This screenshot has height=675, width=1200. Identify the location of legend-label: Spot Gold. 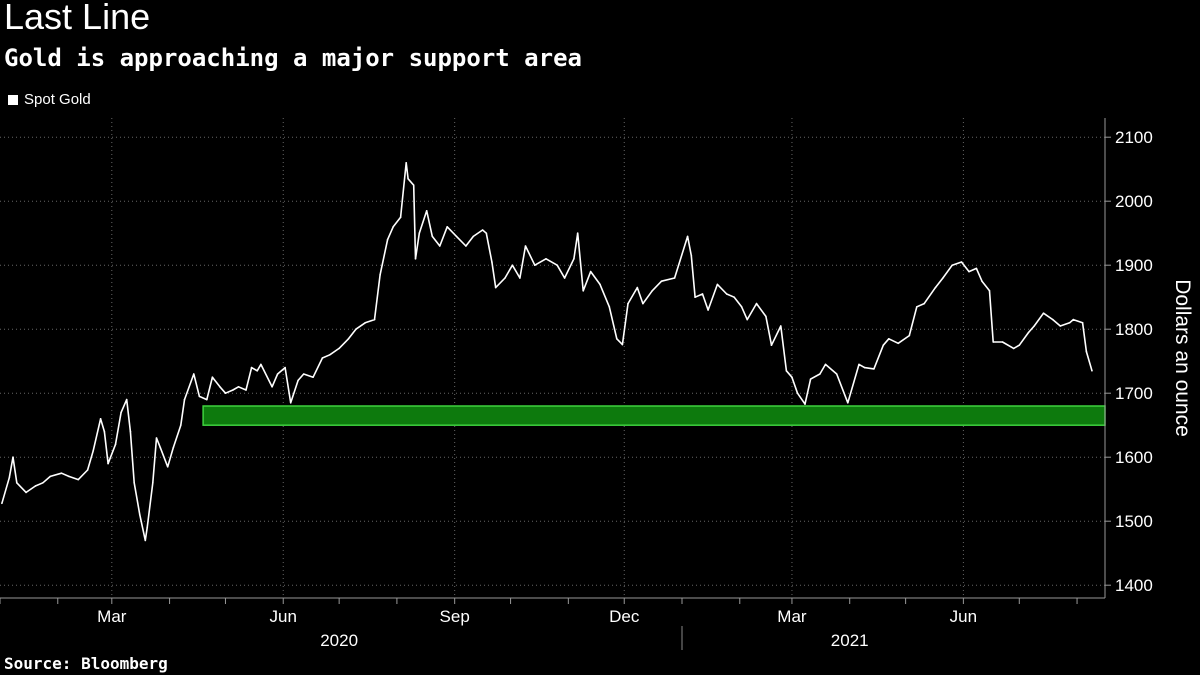
(57, 99).